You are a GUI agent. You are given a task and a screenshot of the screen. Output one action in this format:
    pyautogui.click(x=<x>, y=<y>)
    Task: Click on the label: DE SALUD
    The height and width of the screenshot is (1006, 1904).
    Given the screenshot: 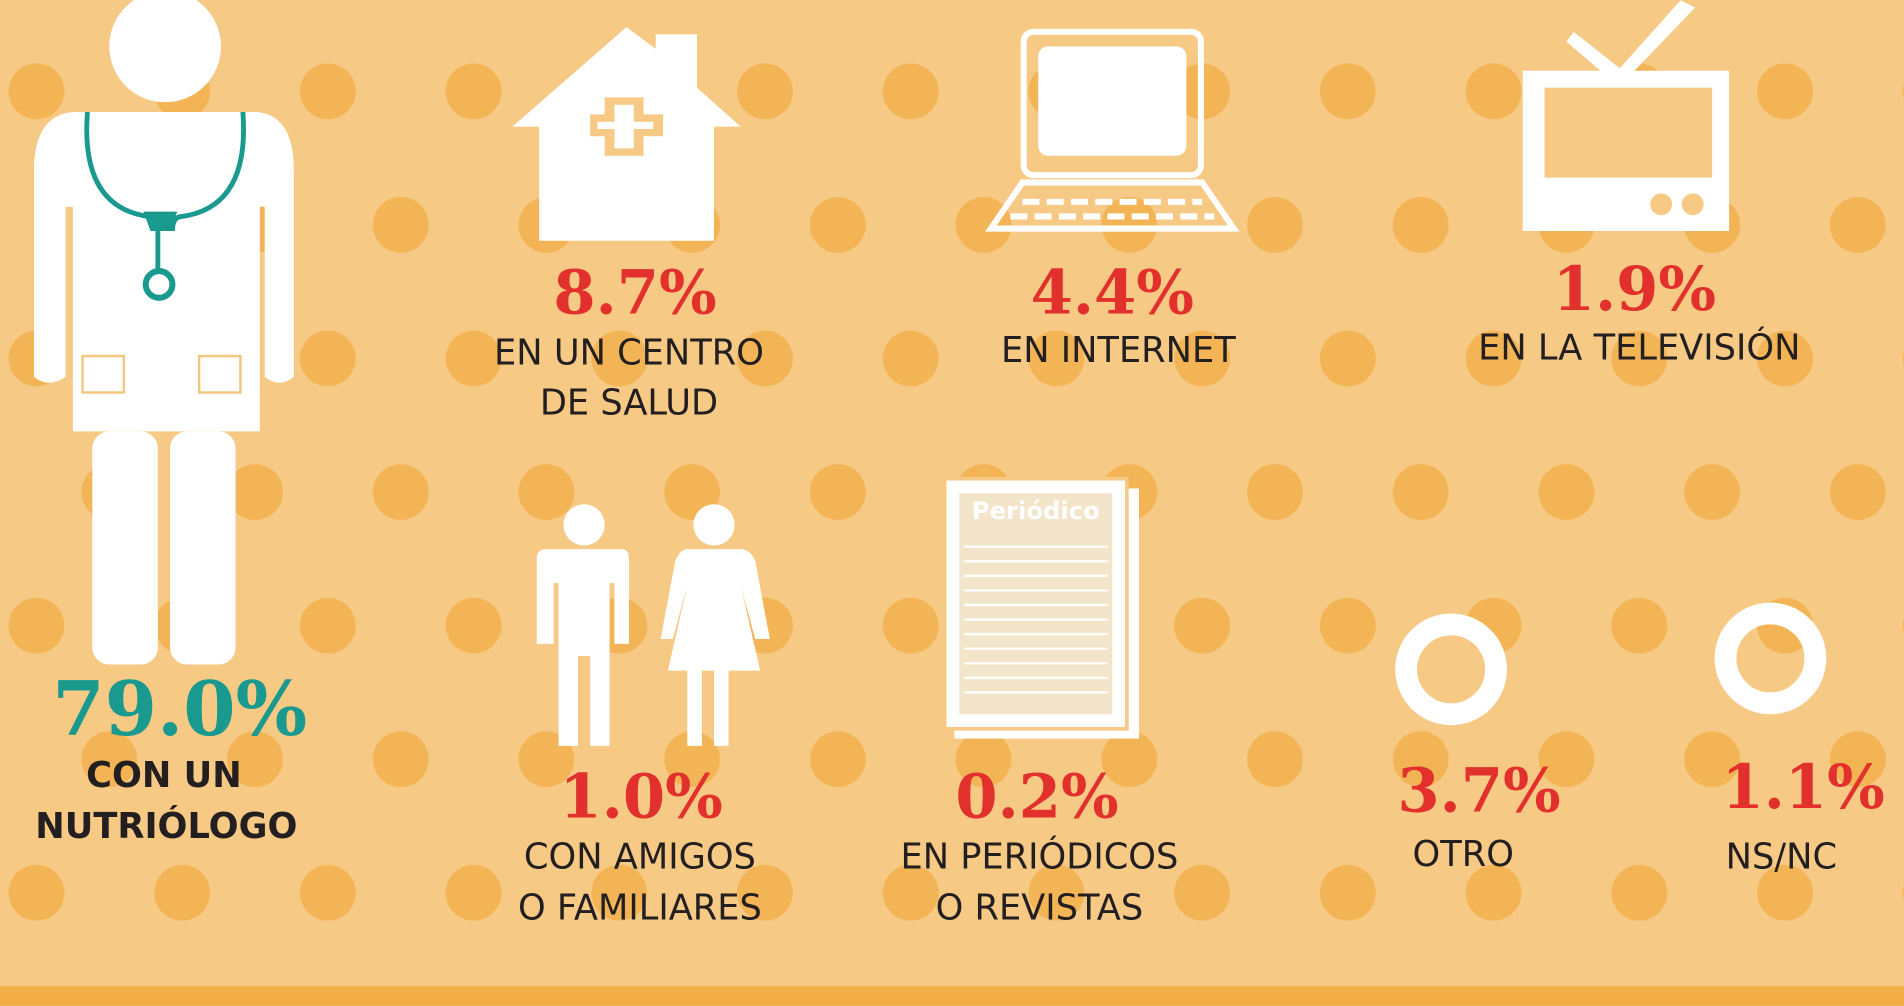 What is the action you would take?
    pyautogui.click(x=629, y=402)
    